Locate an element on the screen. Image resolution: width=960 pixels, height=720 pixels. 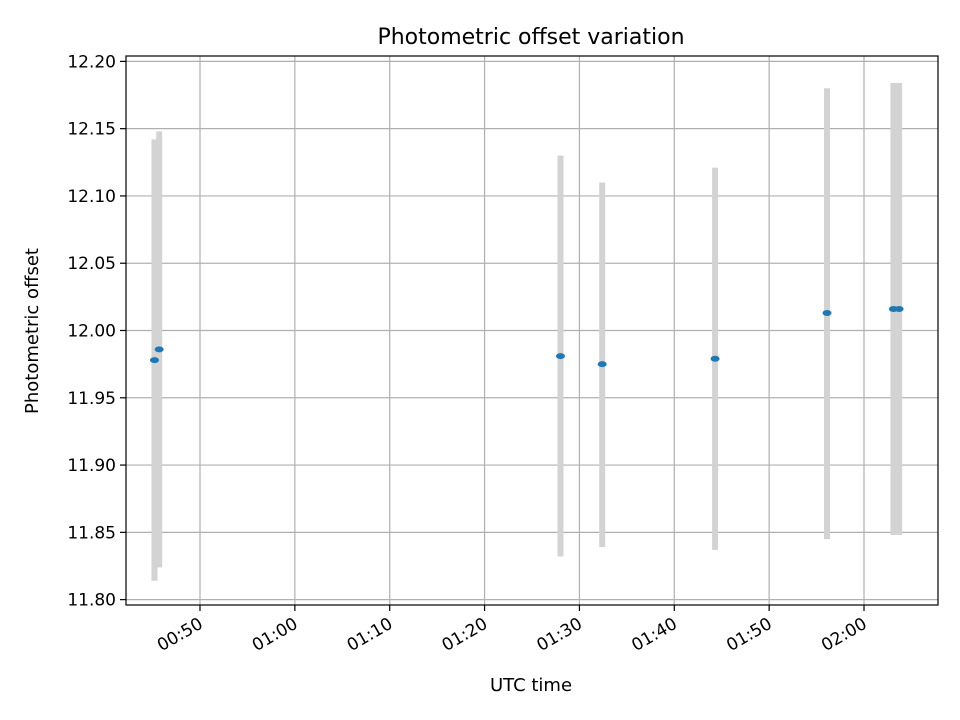
x-tick-label: 01:50 is located at coordinates (749, 635).